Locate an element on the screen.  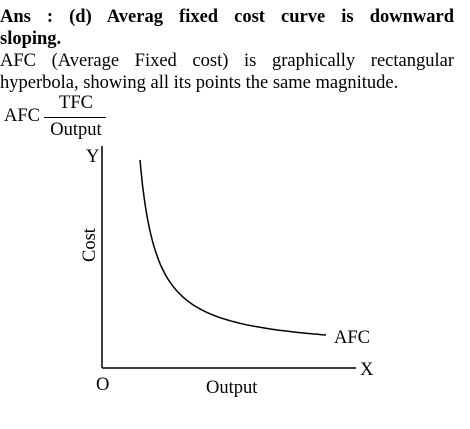
afc-formula: AFC TFC Output is located at coordinates (60, 118).